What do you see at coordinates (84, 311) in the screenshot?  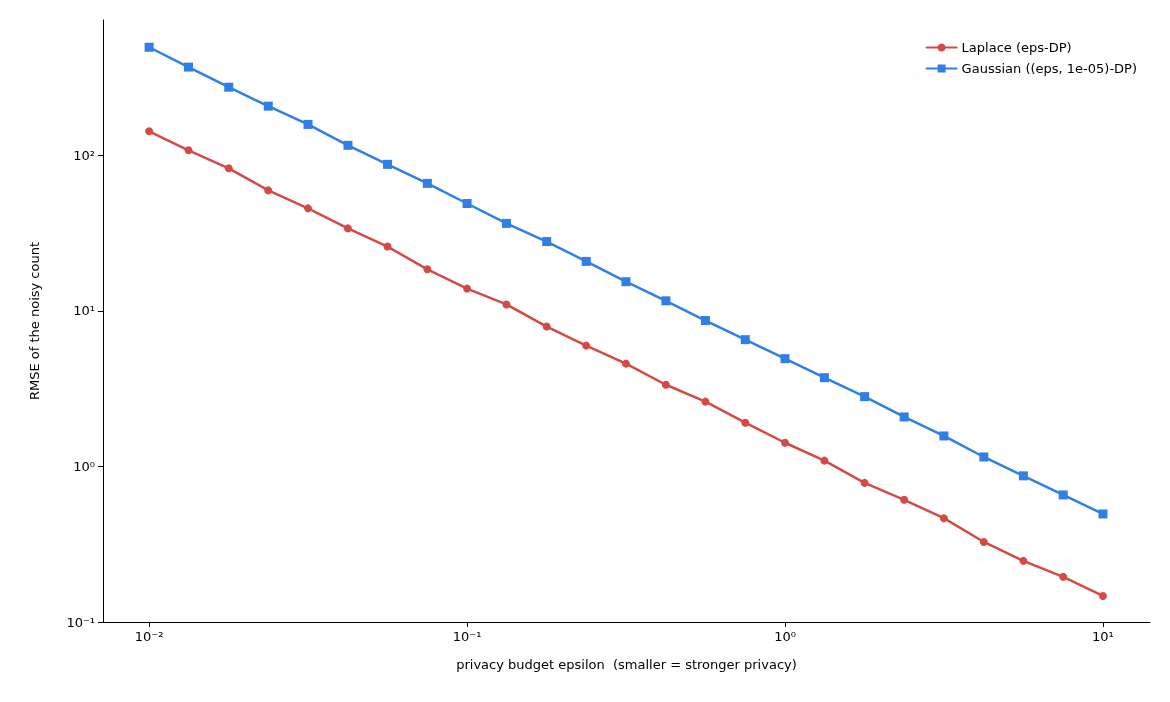 I see `y-tick-label: 10¹` at bounding box center [84, 311].